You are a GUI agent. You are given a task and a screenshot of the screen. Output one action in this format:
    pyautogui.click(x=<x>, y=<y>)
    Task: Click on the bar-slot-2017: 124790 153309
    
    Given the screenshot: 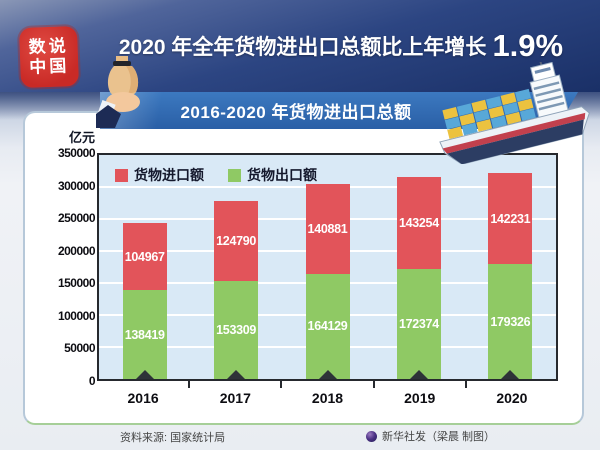 What is the action you would take?
    pyautogui.click(x=235, y=267)
    